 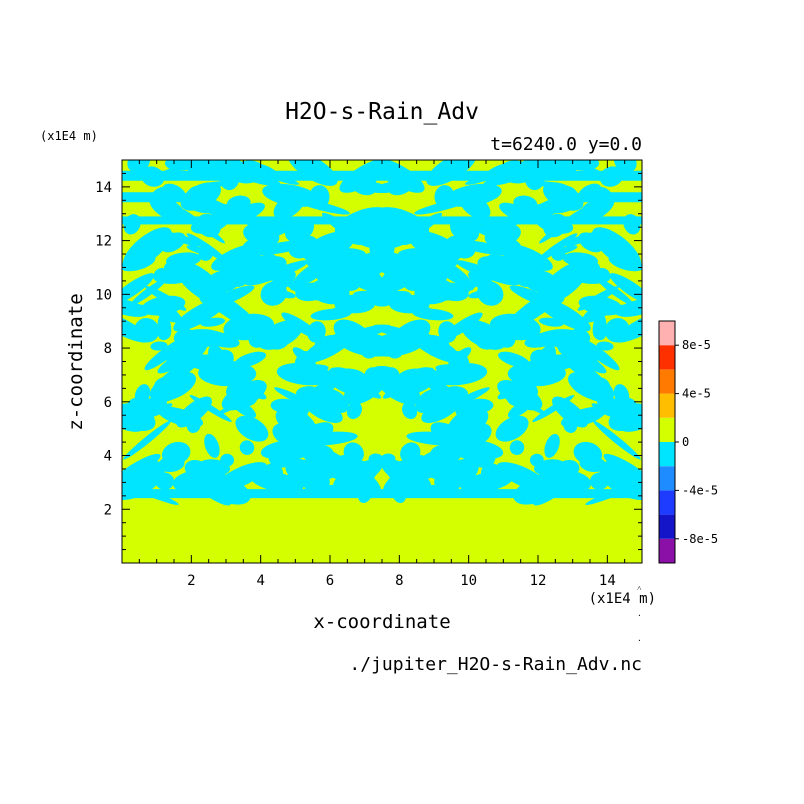 What do you see at coordinates (399, 581) in the screenshot?
I see `x-tick-label: 8` at bounding box center [399, 581].